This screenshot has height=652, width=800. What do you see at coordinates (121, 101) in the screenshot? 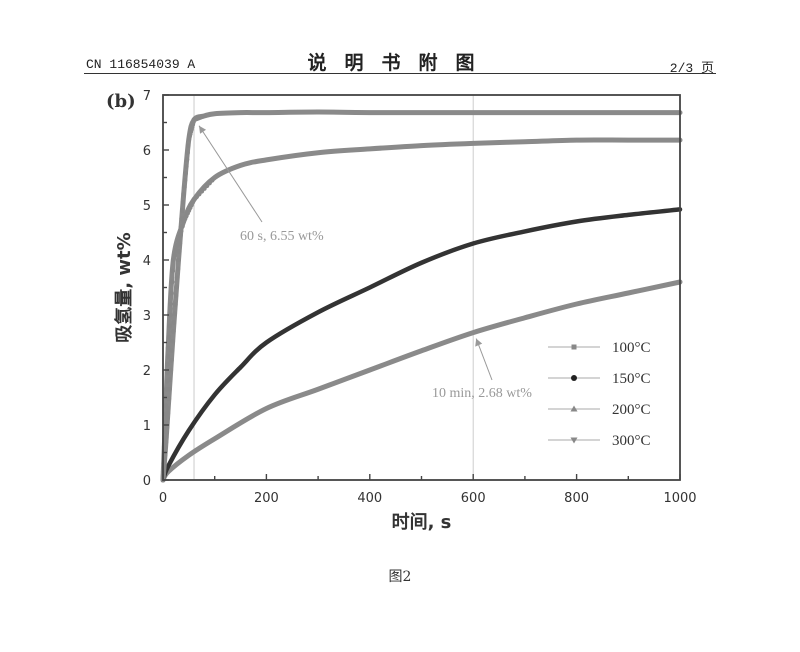
I see `panel-label: (b)` at bounding box center [121, 101].